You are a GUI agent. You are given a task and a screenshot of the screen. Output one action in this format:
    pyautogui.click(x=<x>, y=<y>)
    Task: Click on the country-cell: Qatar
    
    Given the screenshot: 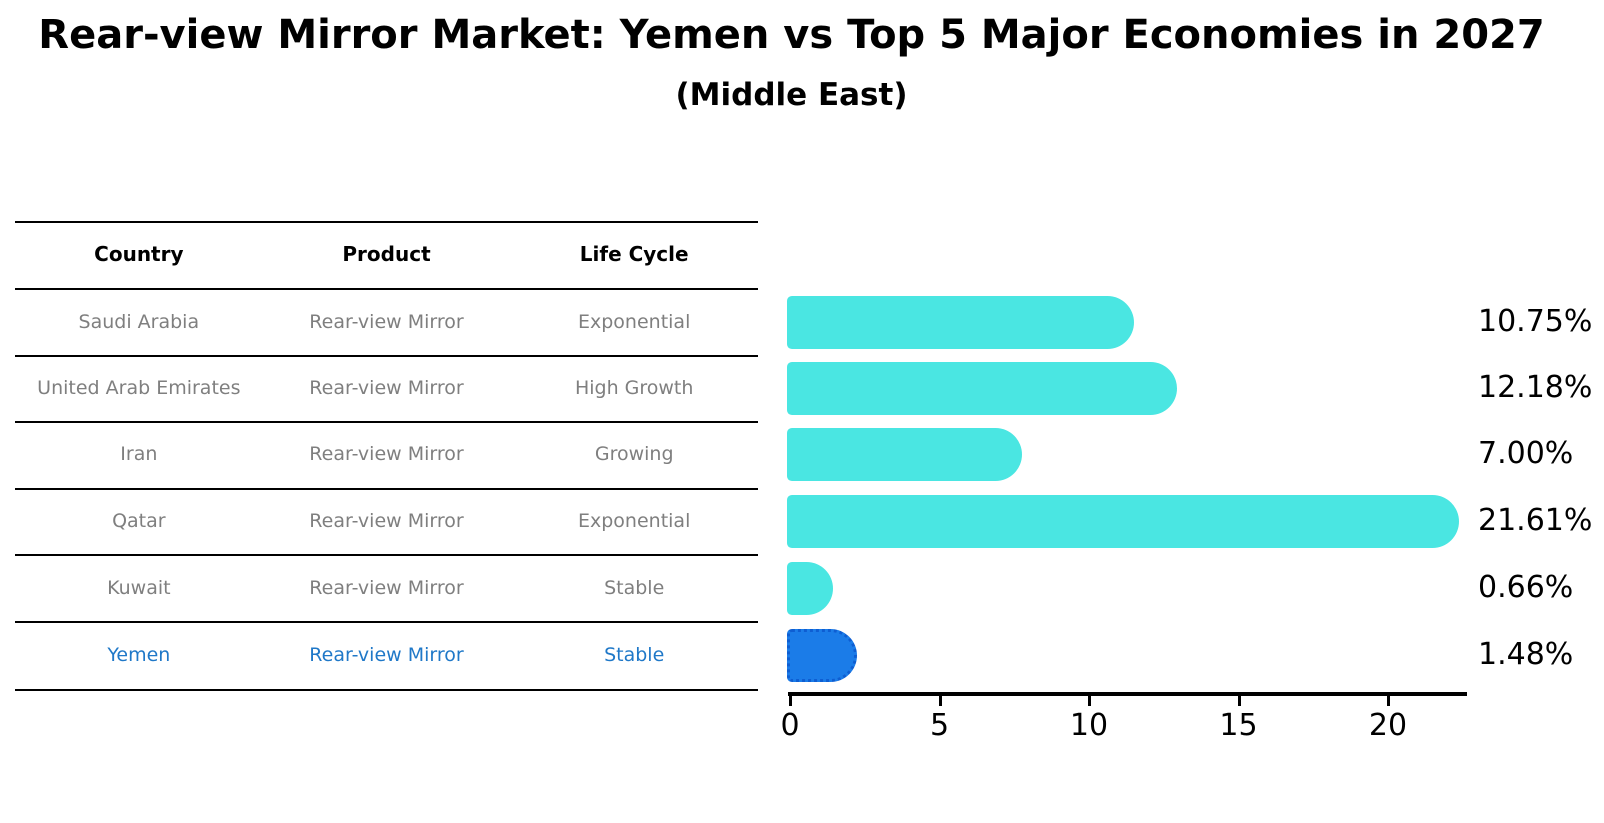 What is the action you would take?
    pyautogui.click(x=139, y=521)
    